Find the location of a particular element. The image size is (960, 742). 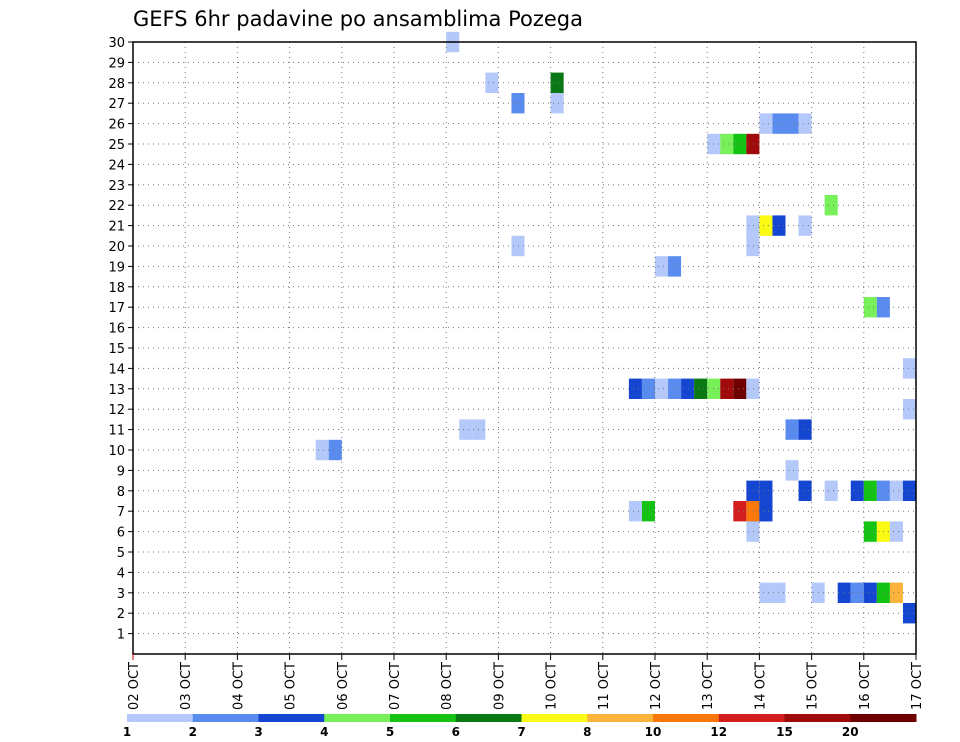

colorbar-label: 2 is located at coordinates (193, 732).